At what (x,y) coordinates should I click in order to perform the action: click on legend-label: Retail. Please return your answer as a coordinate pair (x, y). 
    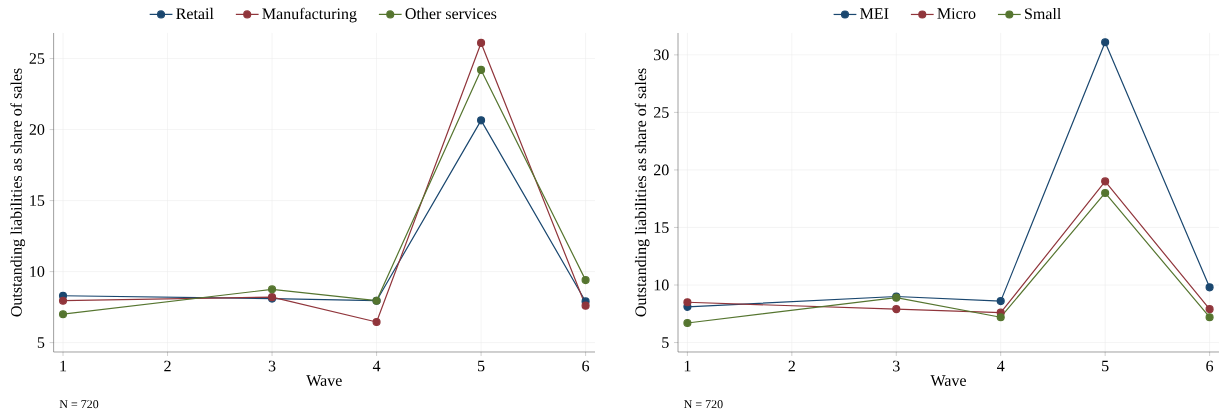
    Looking at the image, I should click on (195, 13).